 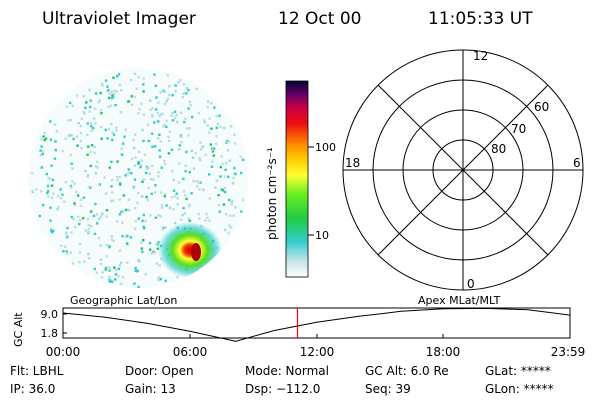 I want to click on status-gain: Gain: 13, so click(x=150, y=389).